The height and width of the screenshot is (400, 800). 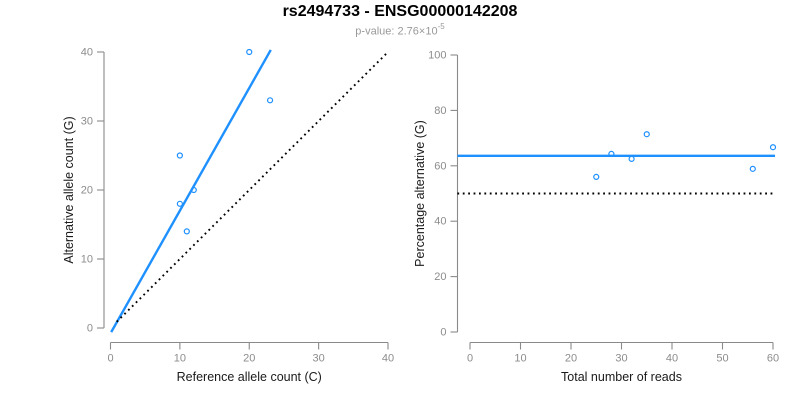 What do you see at coordinates (420, 193) in the screenshot?
I see `y-axis-title: Percentage alternative (G)` at bounding box center [420, 193].